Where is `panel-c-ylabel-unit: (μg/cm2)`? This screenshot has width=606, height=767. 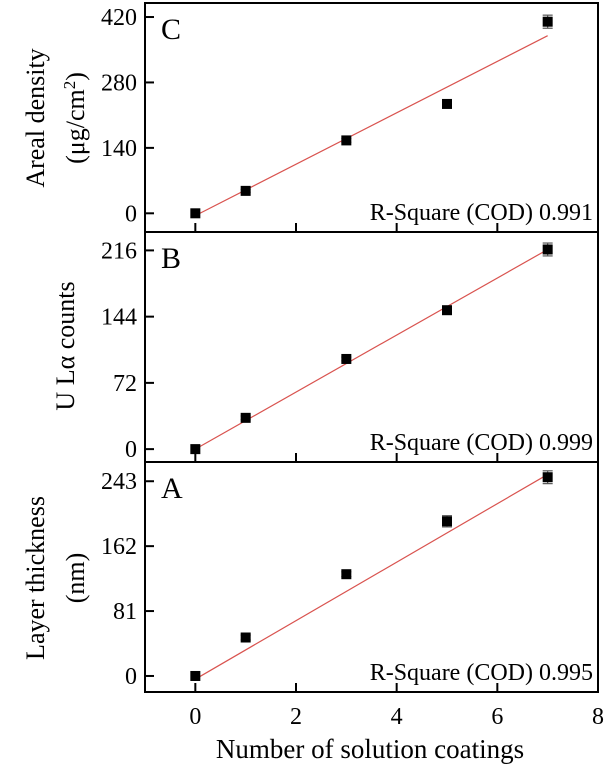 panel-c-ylabel-unit: (μg/cm2) is located at coordinates (75, 118).